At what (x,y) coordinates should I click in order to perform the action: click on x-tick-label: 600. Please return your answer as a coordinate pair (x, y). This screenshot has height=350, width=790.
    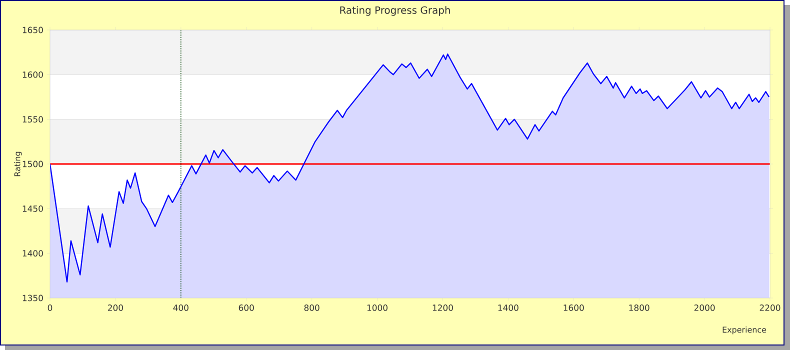
    Looking at the image, I should click on (246, 307).